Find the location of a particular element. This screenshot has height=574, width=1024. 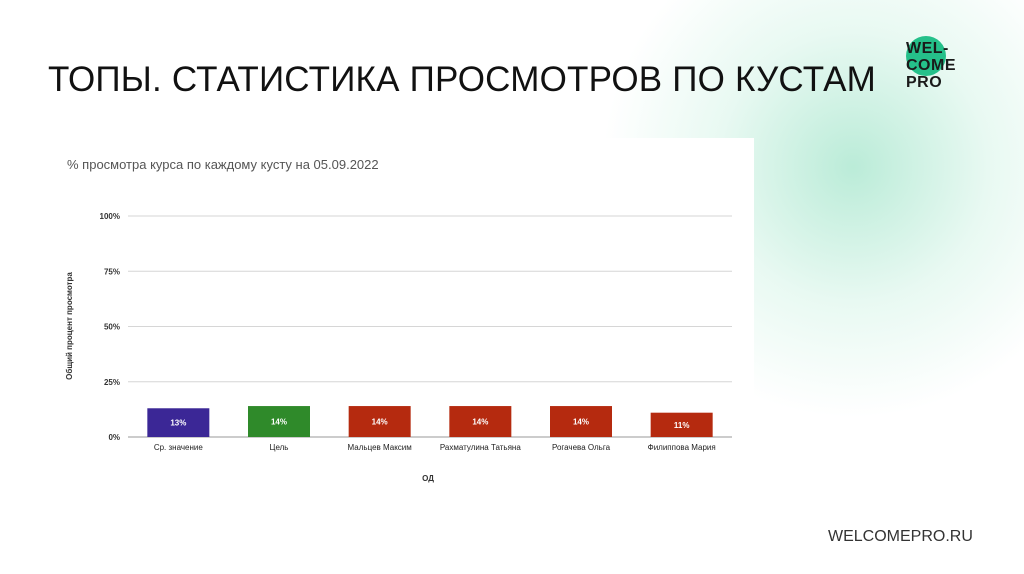

data-labels: 13% 14% 14% 14% 14% 11% is located at coordinates (429, 424).